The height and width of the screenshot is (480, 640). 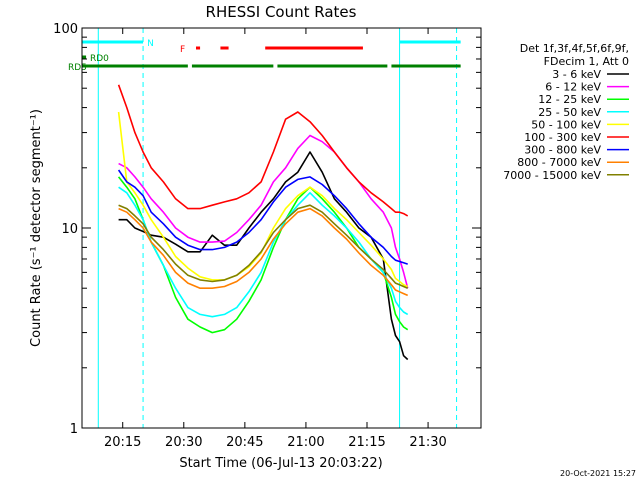 I want to click on footer-date: 20-Oct-2021 15:27, so click(x=598, y=473).